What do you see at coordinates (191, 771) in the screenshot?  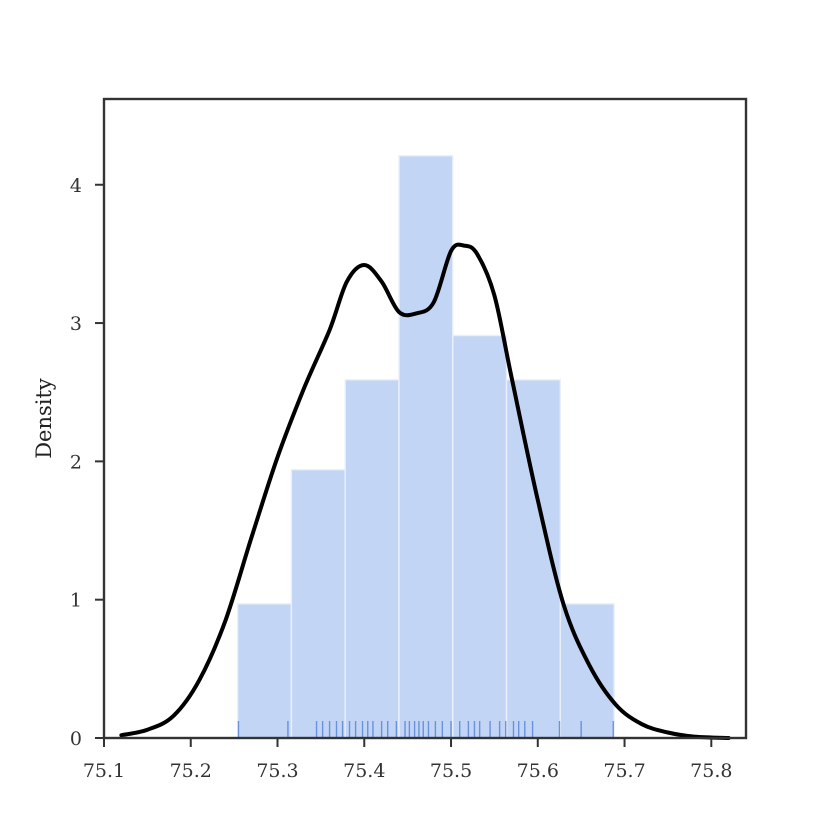 I see `x-tick-label-2: 75.2` at bounding box center [191, 771].